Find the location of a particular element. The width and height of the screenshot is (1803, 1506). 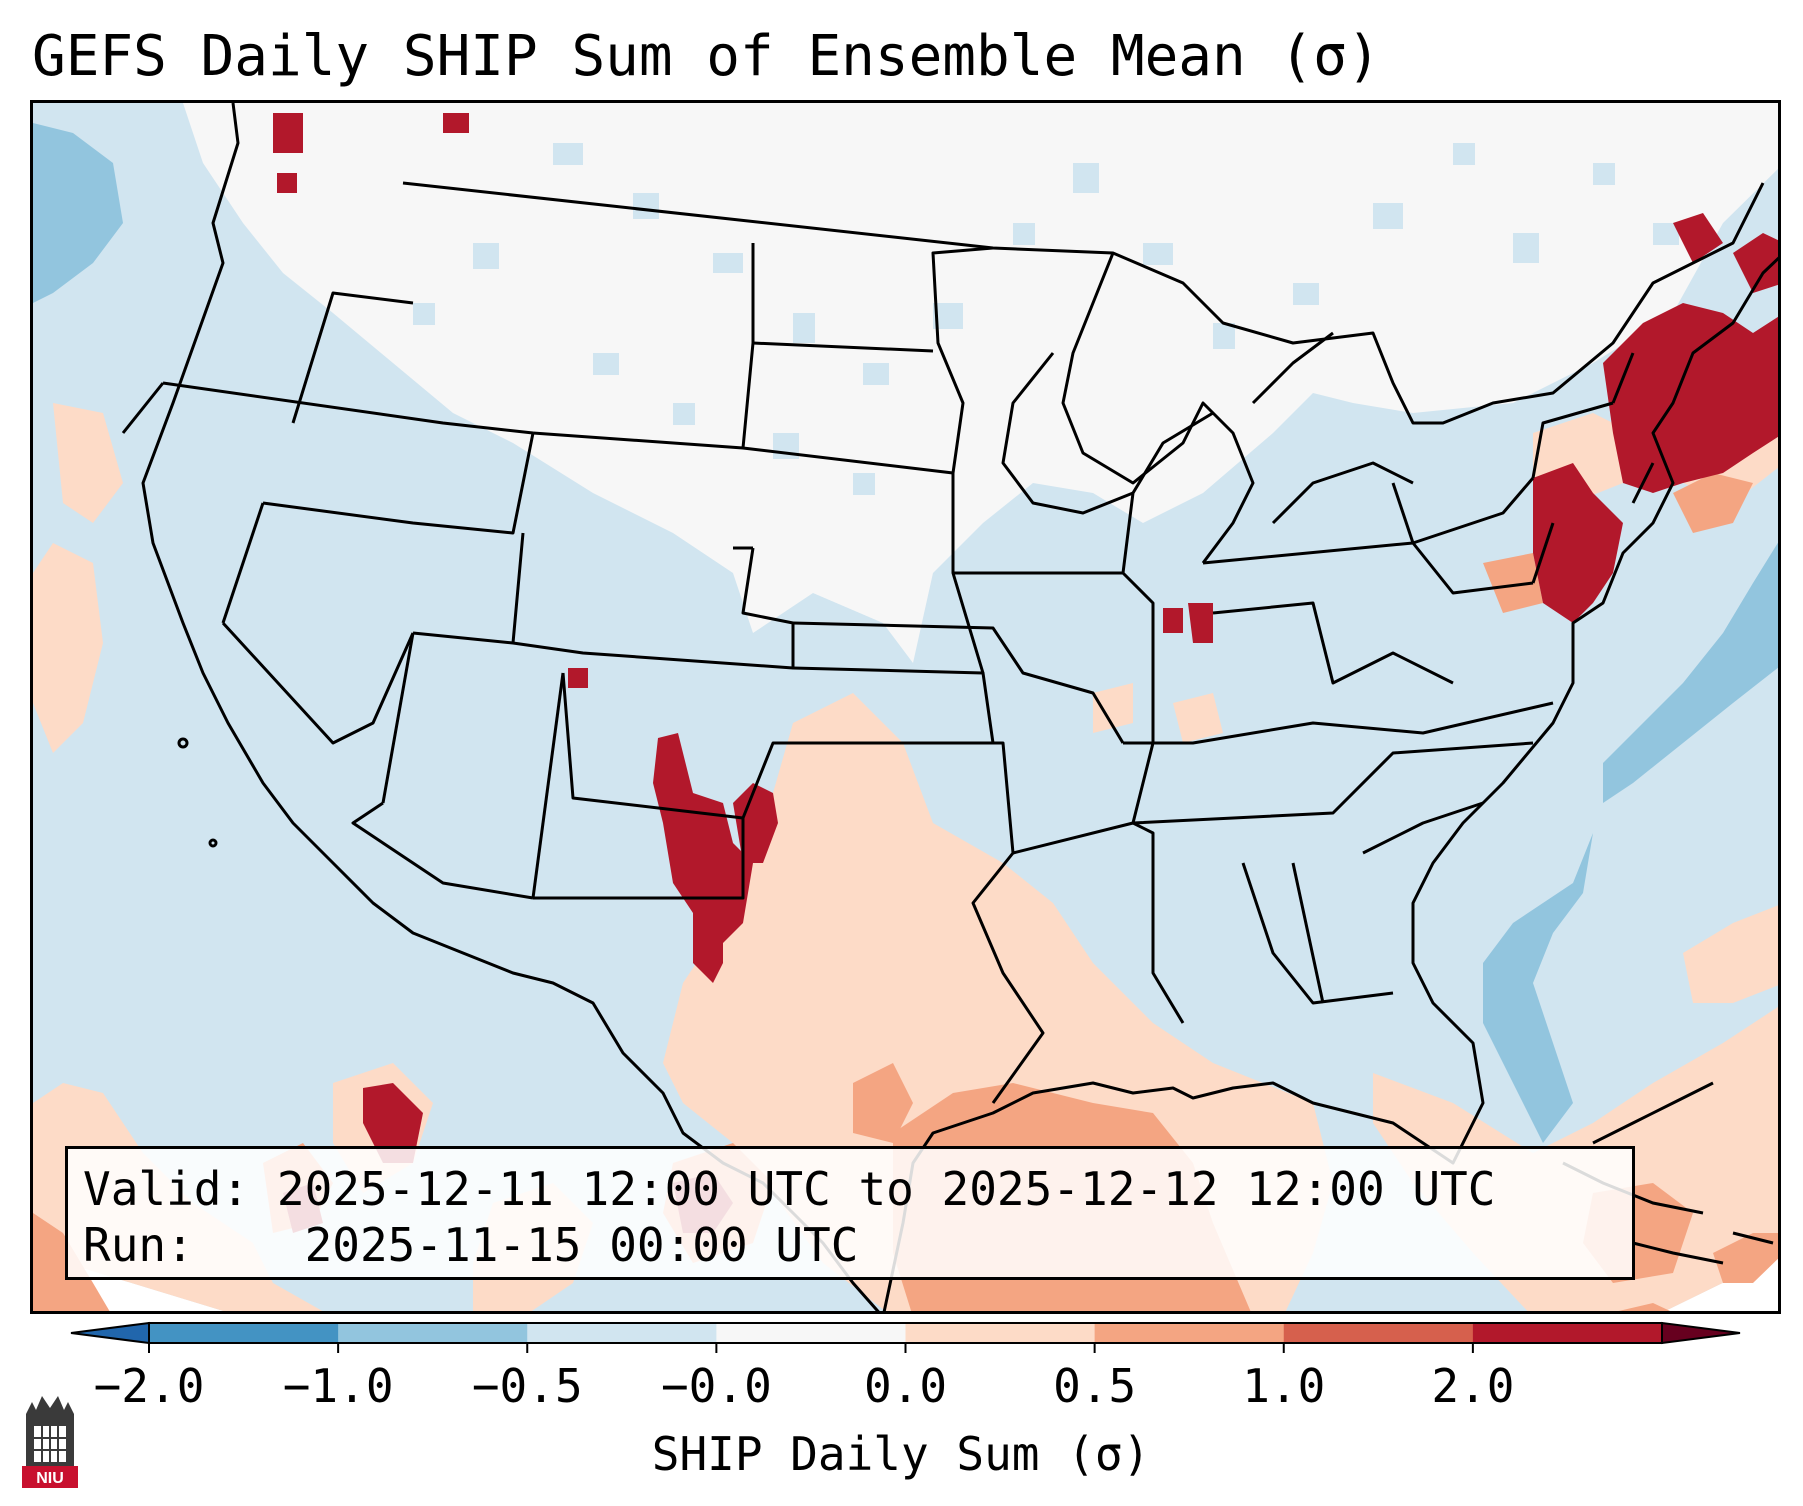

run-row: Run: 2025-11-15 00:00 UTC is located at coordinates (857, 1245).